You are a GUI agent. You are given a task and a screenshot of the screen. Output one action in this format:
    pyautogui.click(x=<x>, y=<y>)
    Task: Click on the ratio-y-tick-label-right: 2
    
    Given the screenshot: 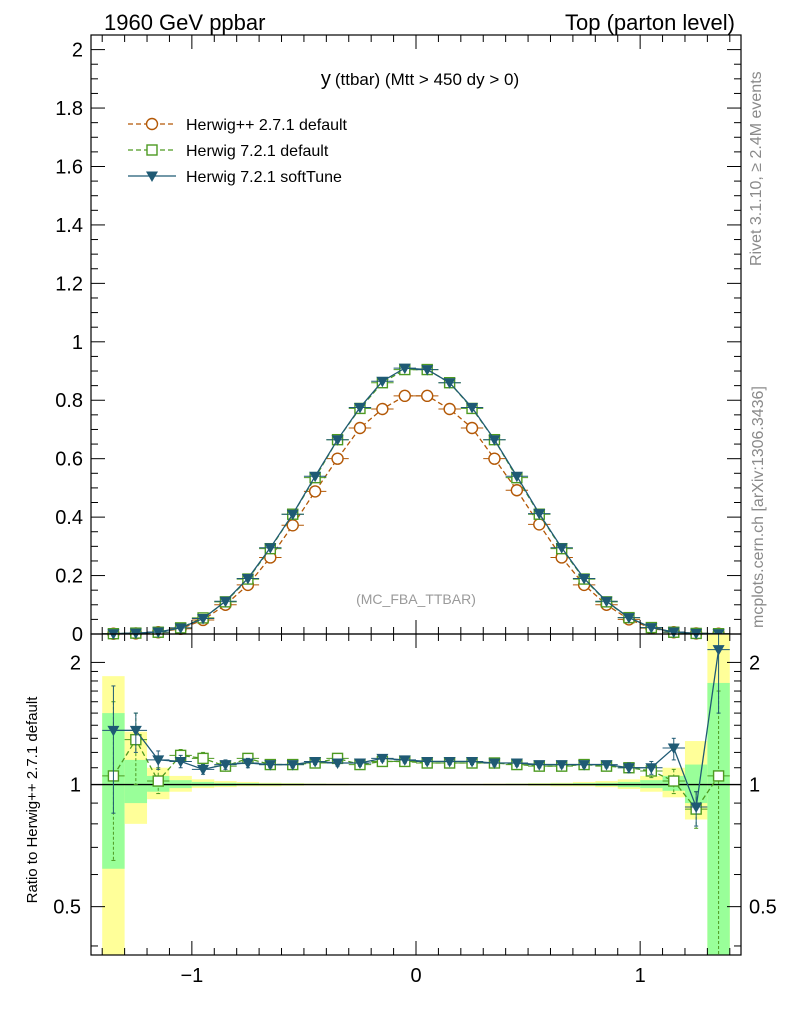 What is the action you would take?
    pyautogui.click(x=754, y=663)
    